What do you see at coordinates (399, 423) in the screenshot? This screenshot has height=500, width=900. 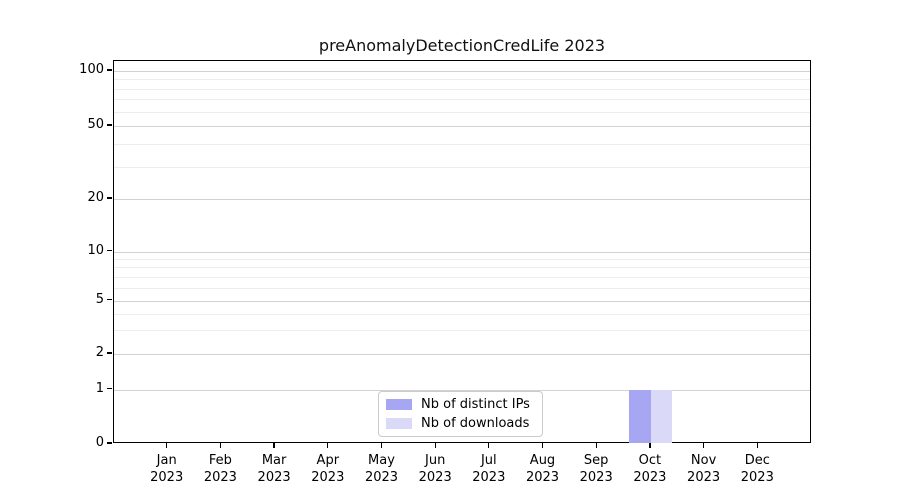 I see `legend-swatch-downloads` at bounding box center [399, 423].